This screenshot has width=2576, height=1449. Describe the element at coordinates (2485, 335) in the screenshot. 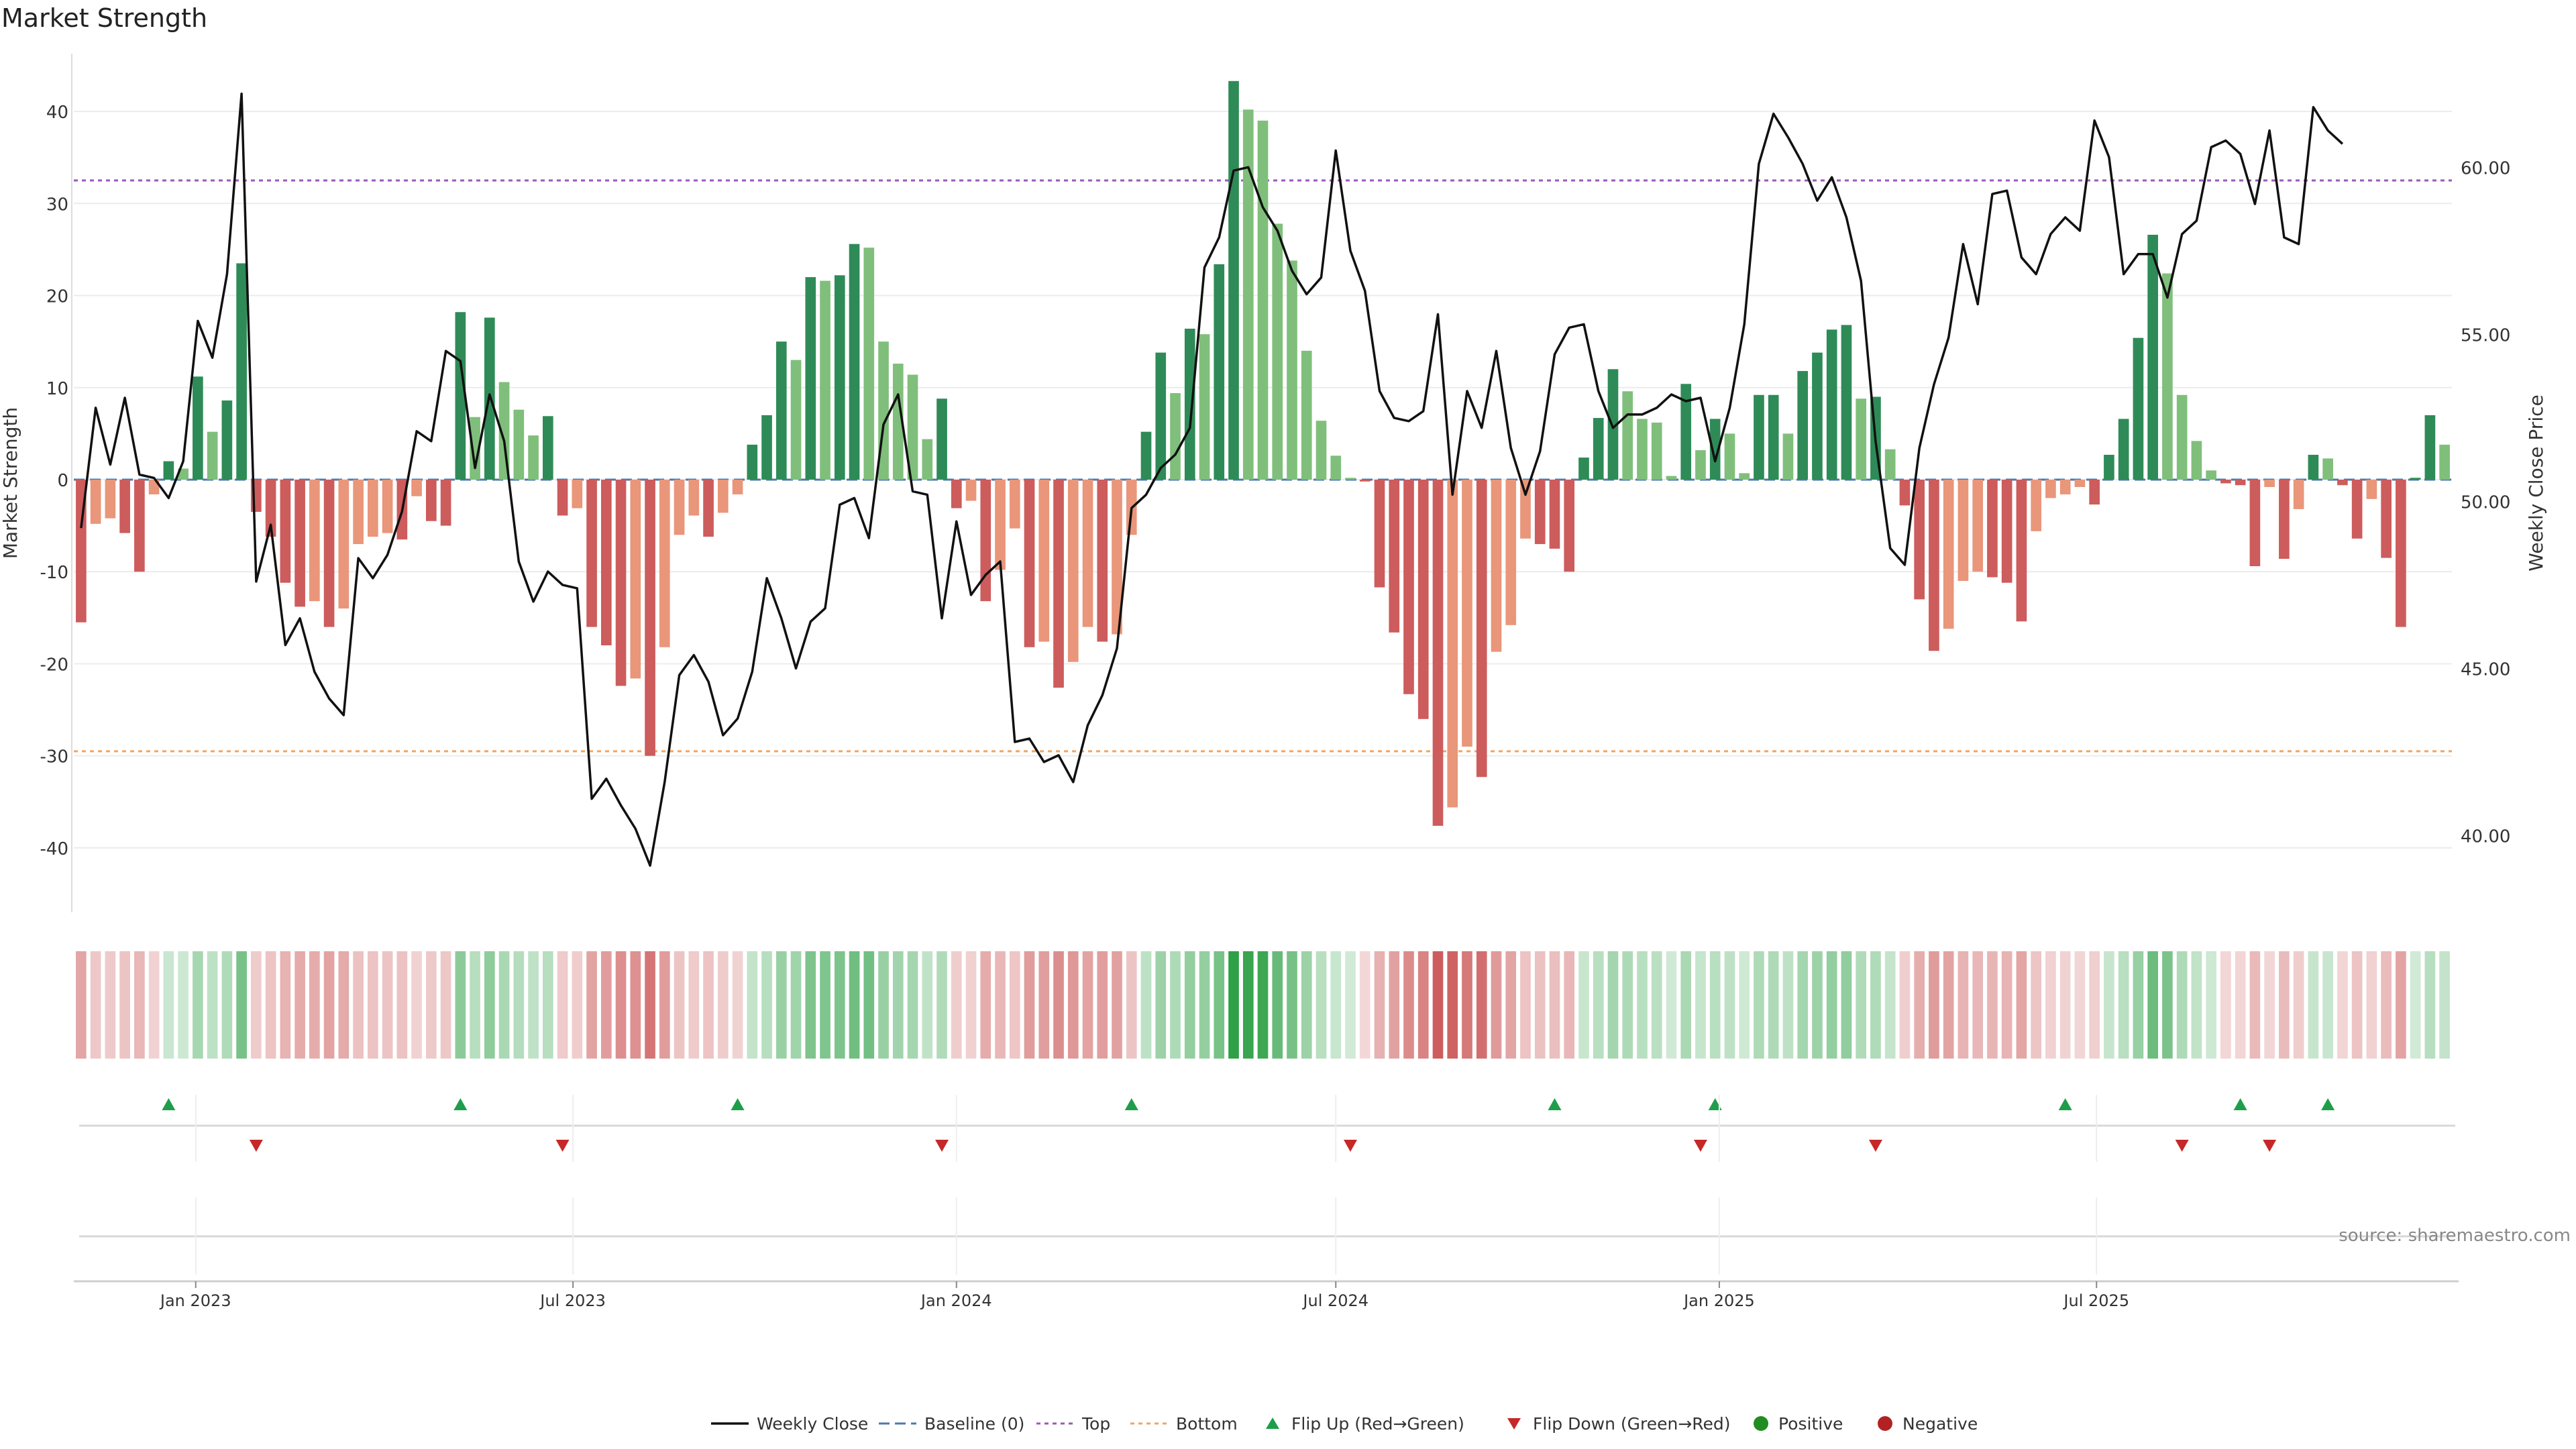

I see `y2-tick-label: 55.00` at that location.